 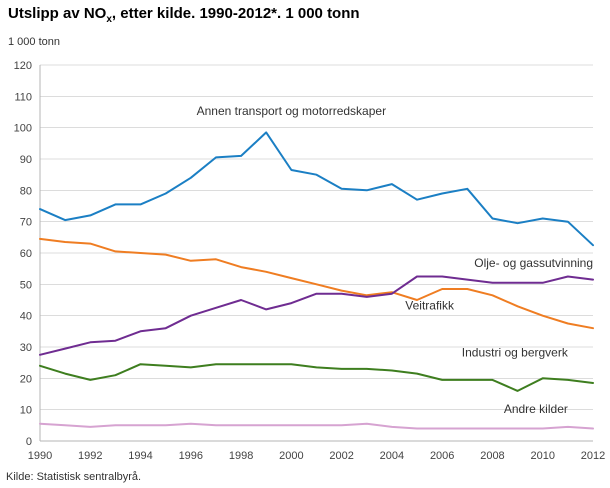 I want to click on x-tick-label: 2000, so click(x=291, y=456).